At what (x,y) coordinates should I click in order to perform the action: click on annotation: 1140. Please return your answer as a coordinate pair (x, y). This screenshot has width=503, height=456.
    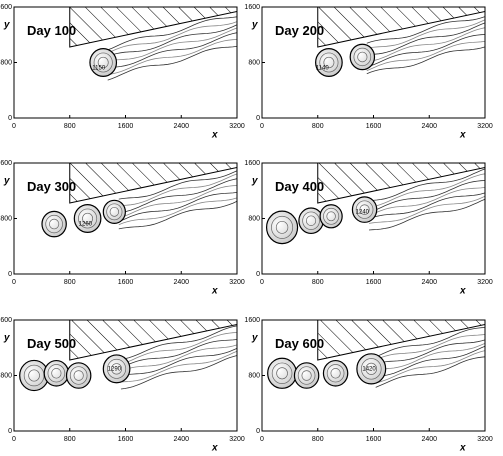
    Looking at the image, I should click on (323, 69).